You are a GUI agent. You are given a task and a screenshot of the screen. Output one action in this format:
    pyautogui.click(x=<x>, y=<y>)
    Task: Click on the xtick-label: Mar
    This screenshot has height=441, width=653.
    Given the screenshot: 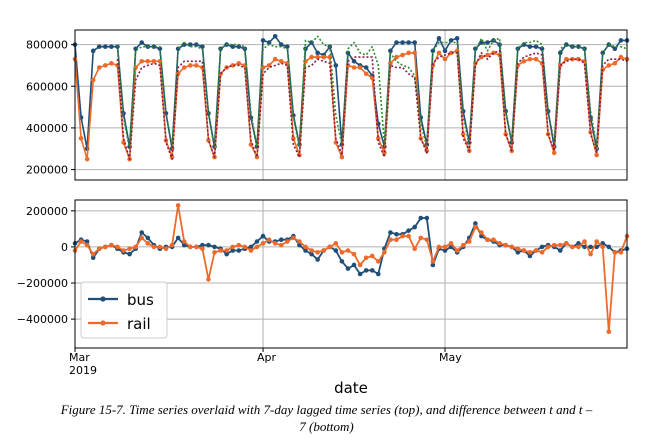 What is the action you would take?
    pyautogui.click(x=79, y=357)
    